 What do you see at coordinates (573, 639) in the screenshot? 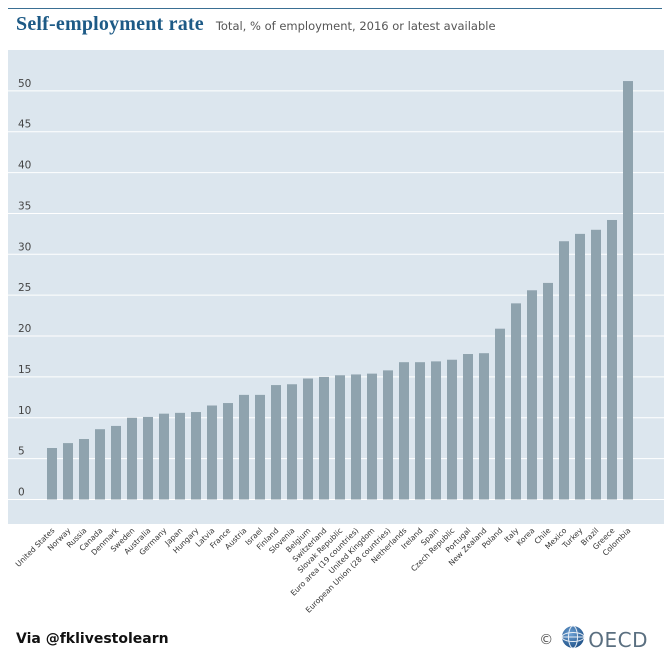
I see `oecd-globe-icon` at bounding box center [573, 639].